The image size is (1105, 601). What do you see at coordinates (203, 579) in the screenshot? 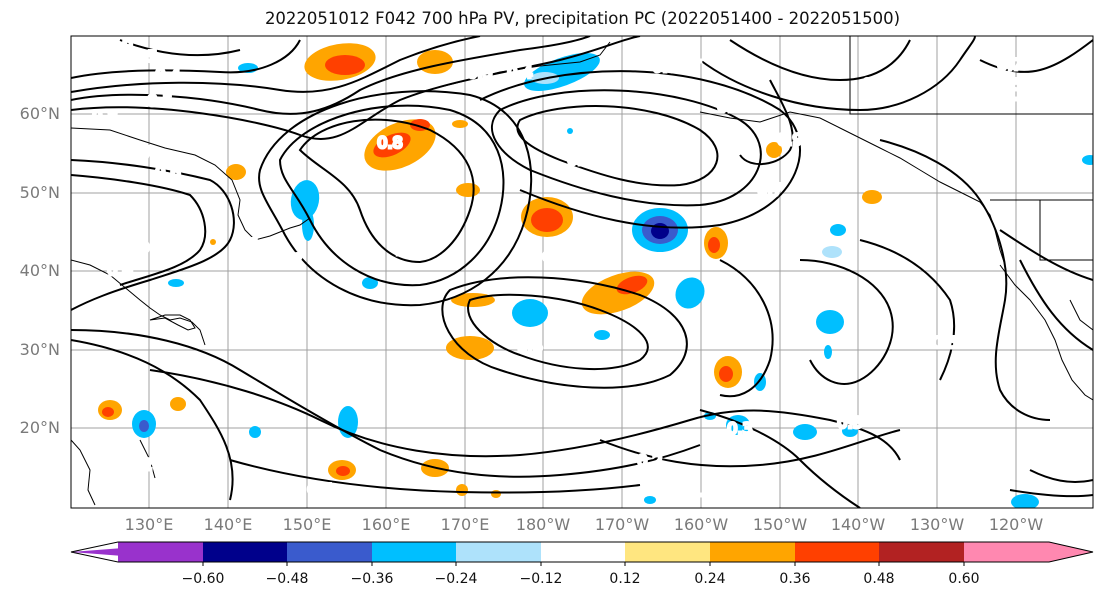
I see `colorbar-tick-label: −0.60` at bounding box center [203, 579].